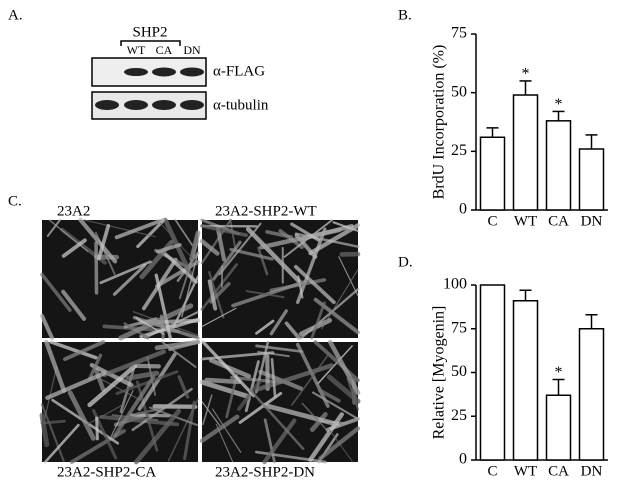  What do you see at coordinates (192, 50) in the screenshot?
I see `lane-label: DN` at bounding box center [192, 50].